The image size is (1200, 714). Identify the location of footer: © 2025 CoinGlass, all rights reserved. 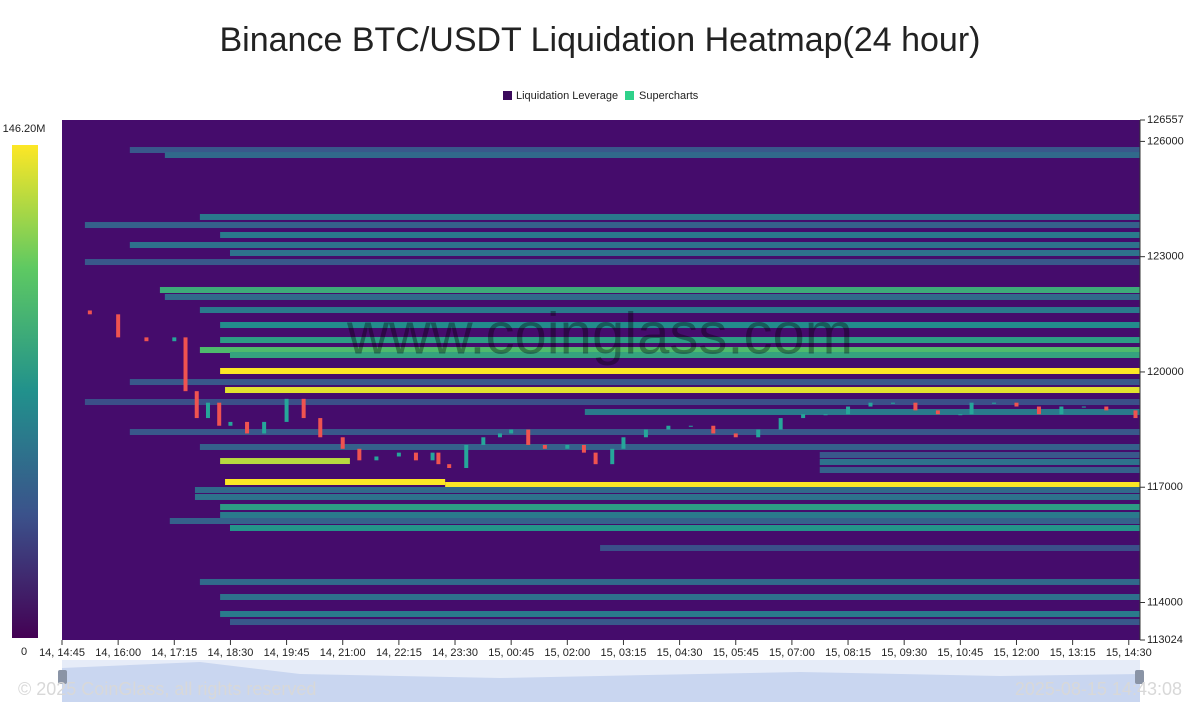
(167, 689).